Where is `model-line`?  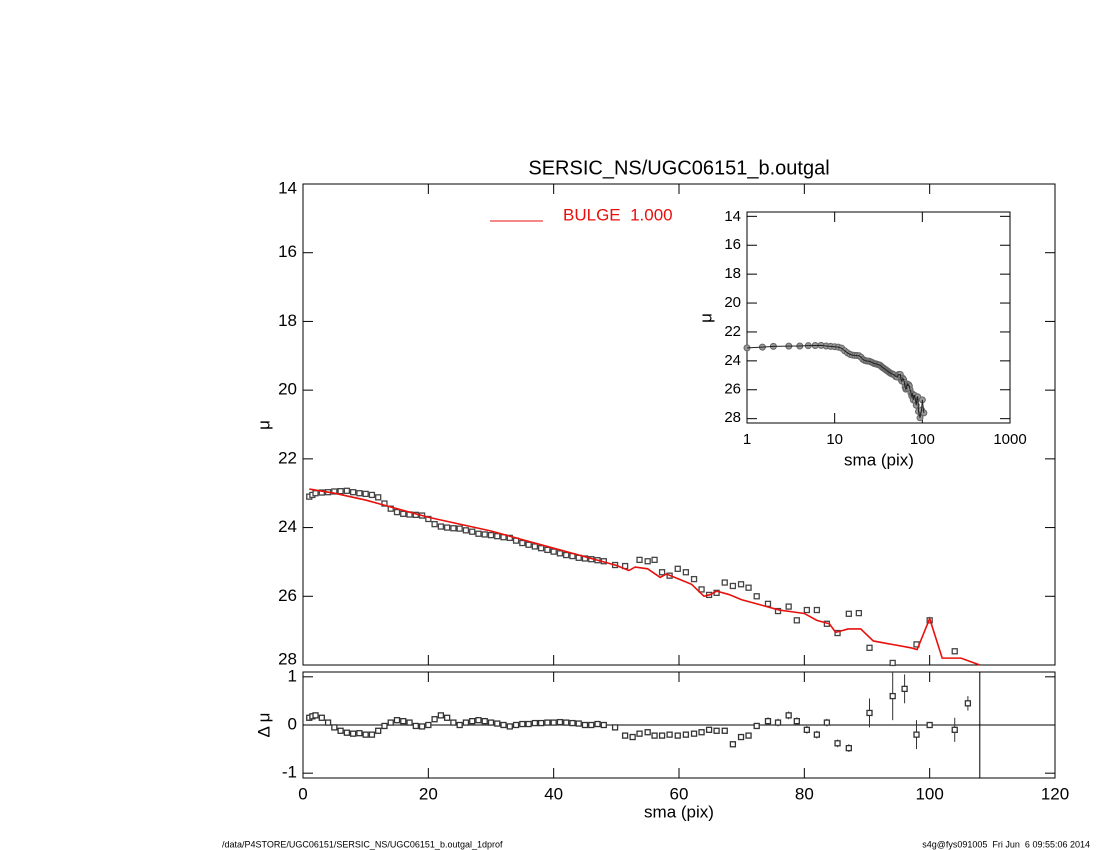
model-line is located at coordinates (645, 577).